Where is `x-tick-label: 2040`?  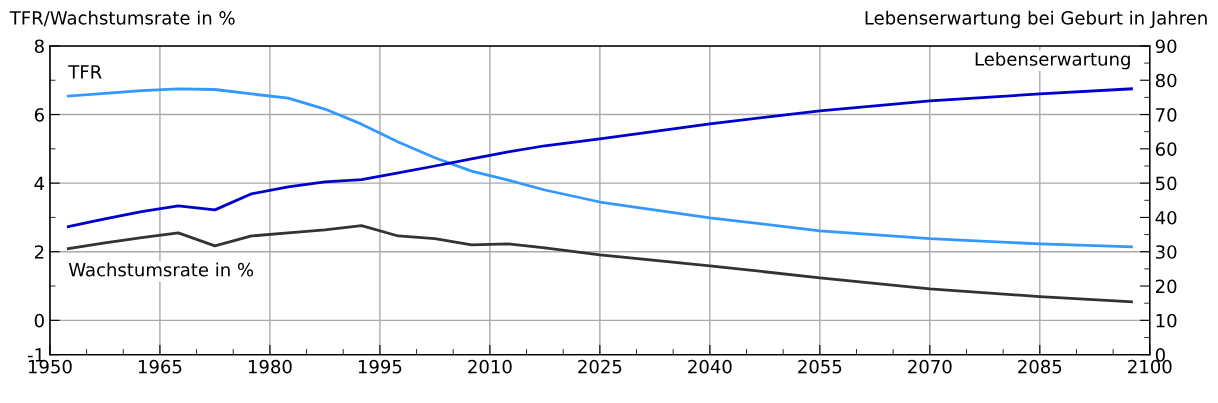 x-tick-label: 2040 is located at coordinates (710, 366).